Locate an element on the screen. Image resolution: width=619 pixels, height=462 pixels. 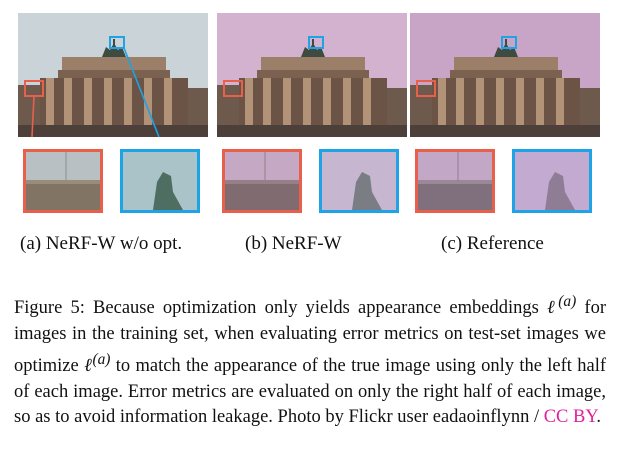
panel-label-c: (c) Reference is located at coordinates (492, 243).